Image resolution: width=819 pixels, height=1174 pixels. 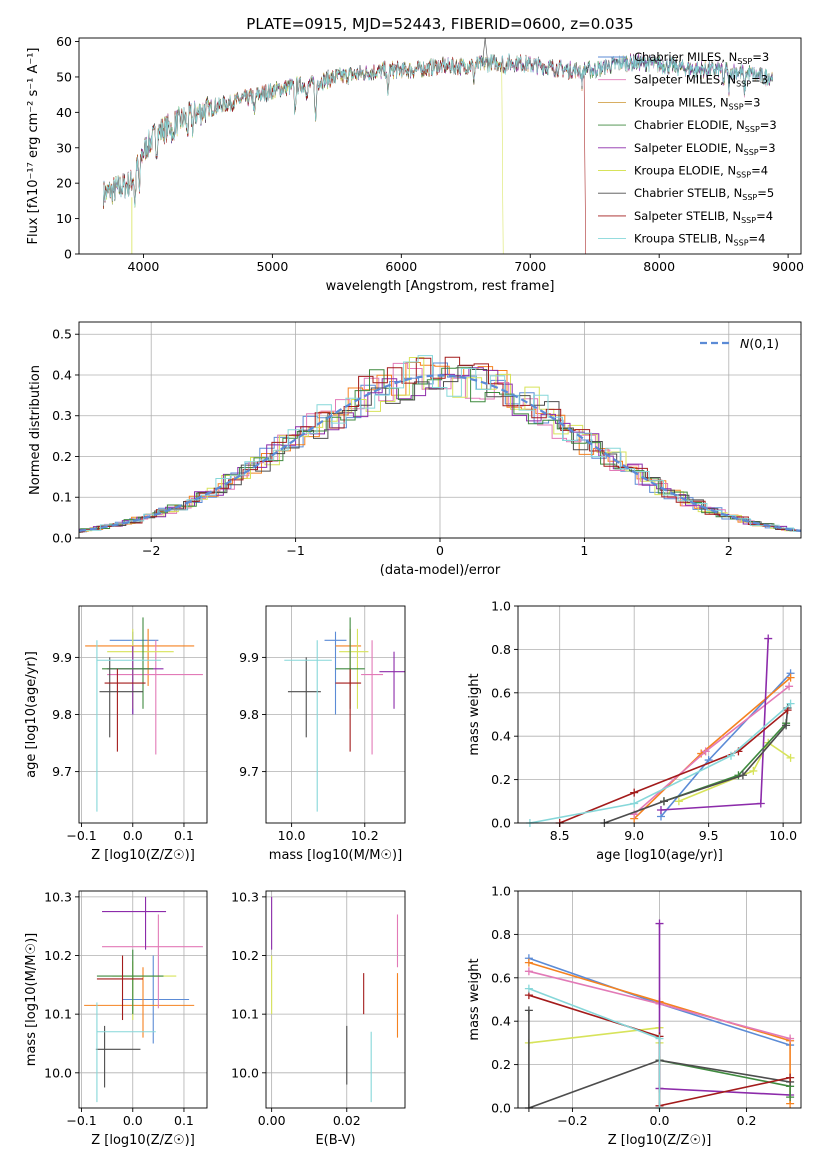 What do you see at coordinates (335, 1140) in the screenshot?
I see `x-axis-label: E(B-V)` at bounding box center [335, 1140].